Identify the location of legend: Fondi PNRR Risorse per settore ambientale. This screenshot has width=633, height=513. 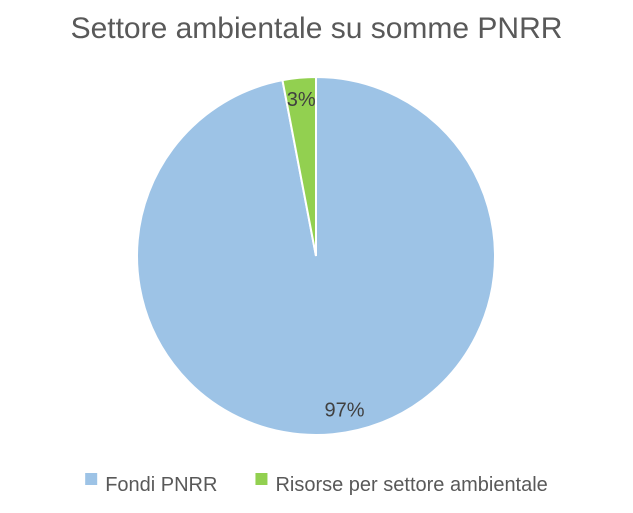
(316, 484).